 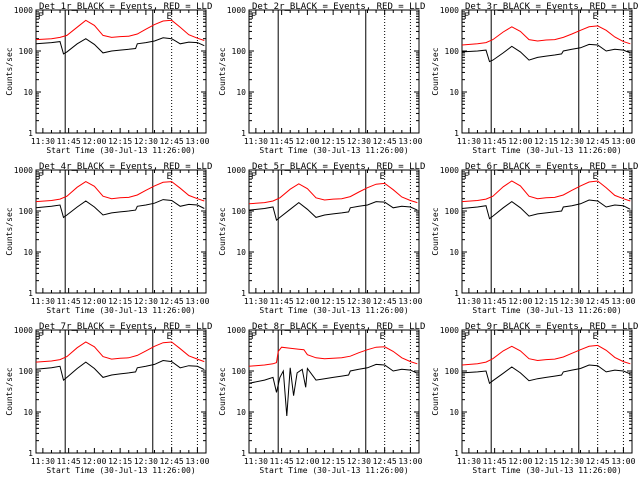 I want to click on panel-title: Det 4r_BLACK = Events, RED = LLD, so click(x=125, y=167).